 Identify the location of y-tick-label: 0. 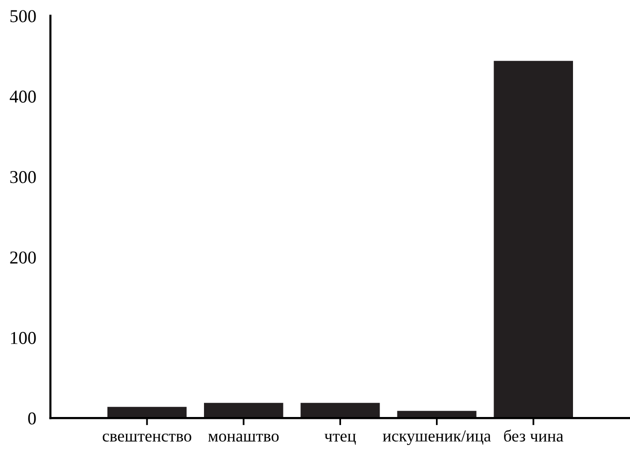
(32, 418).